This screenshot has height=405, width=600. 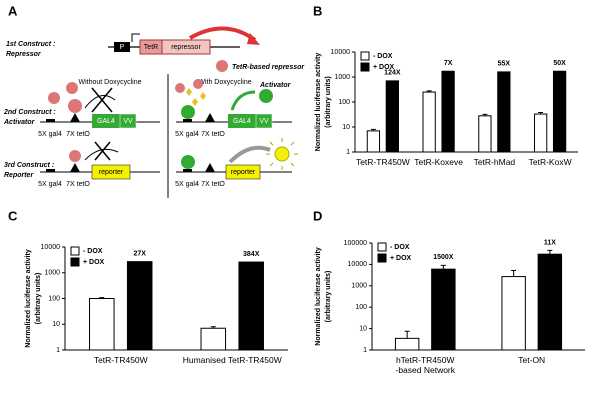 I want to click on annotation: 1500X, so click(x=443, y=257).